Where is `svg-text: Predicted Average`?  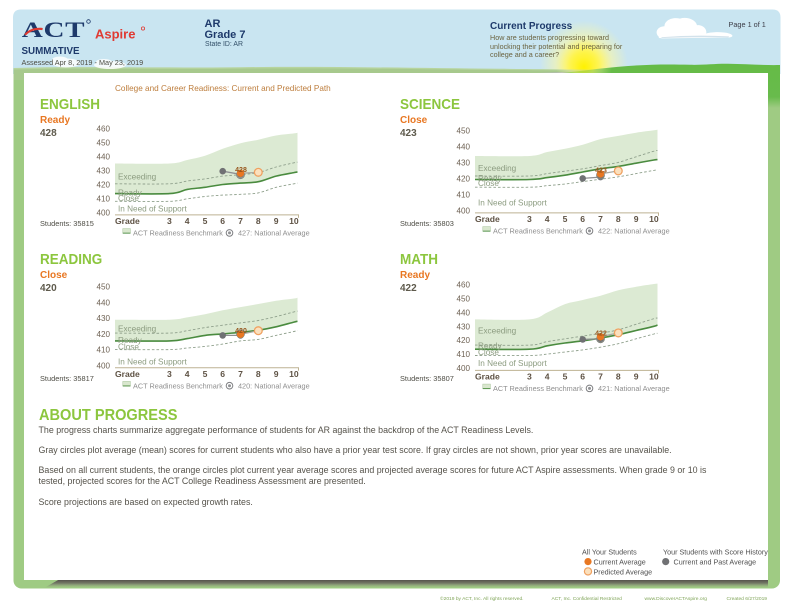
svg-text: Predicted Average is located at coordinates (623, 571).